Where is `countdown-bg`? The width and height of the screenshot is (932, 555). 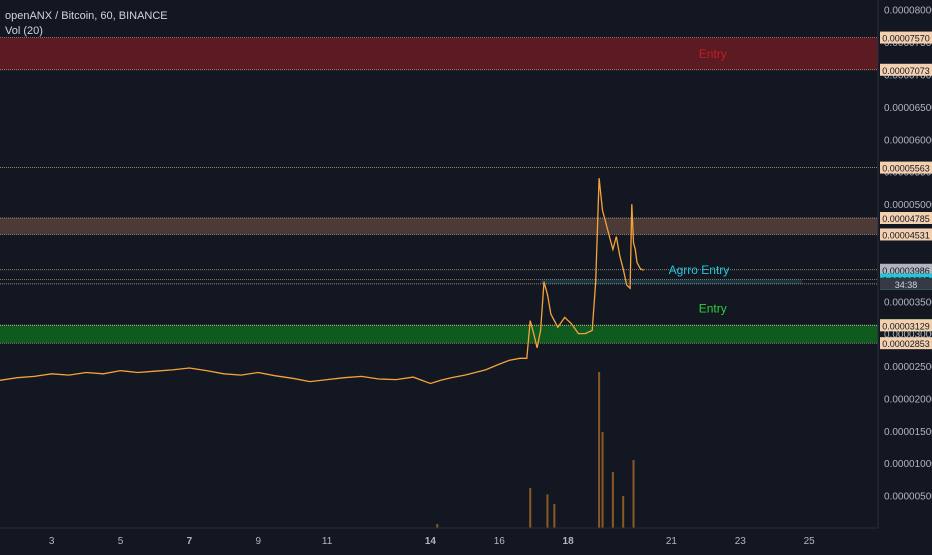
countdown-bg is located at coordinates (906, 283).